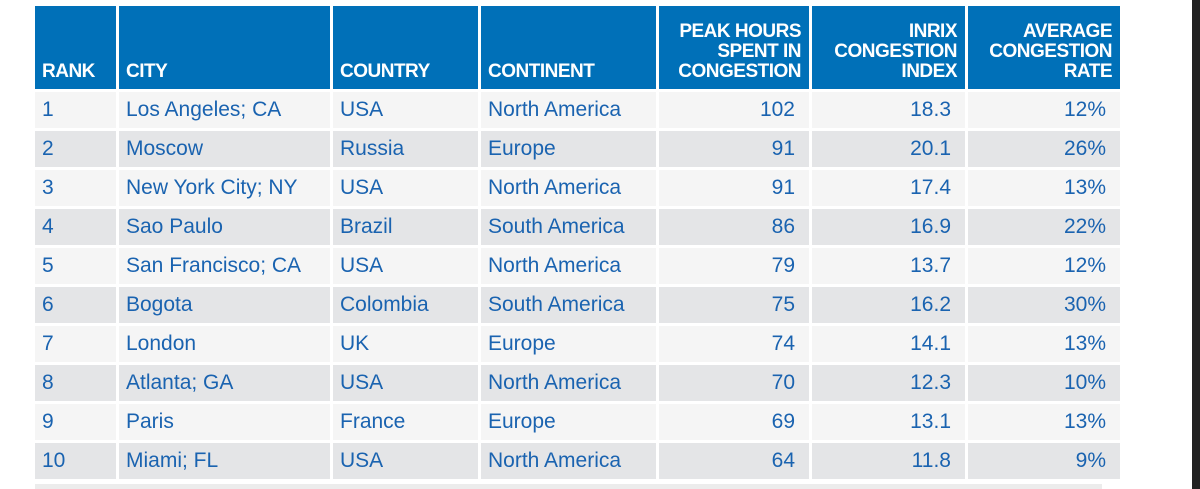 Image resolution: width=1200 pixels, height=489 pixels. Describe the element at coordinates (405, 344) in the screenshot. I see `cell-country: UK` at that location.